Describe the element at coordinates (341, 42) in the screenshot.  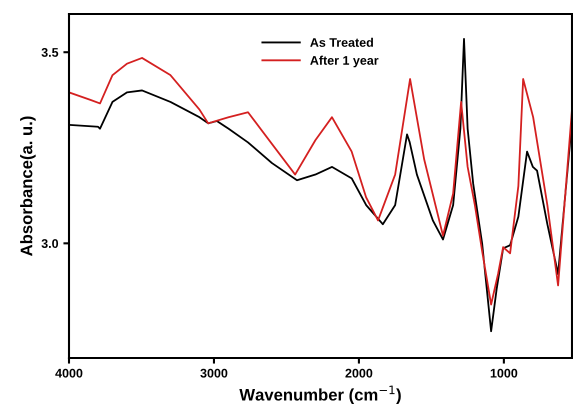
I see `legend-label: As Treated` at that location.